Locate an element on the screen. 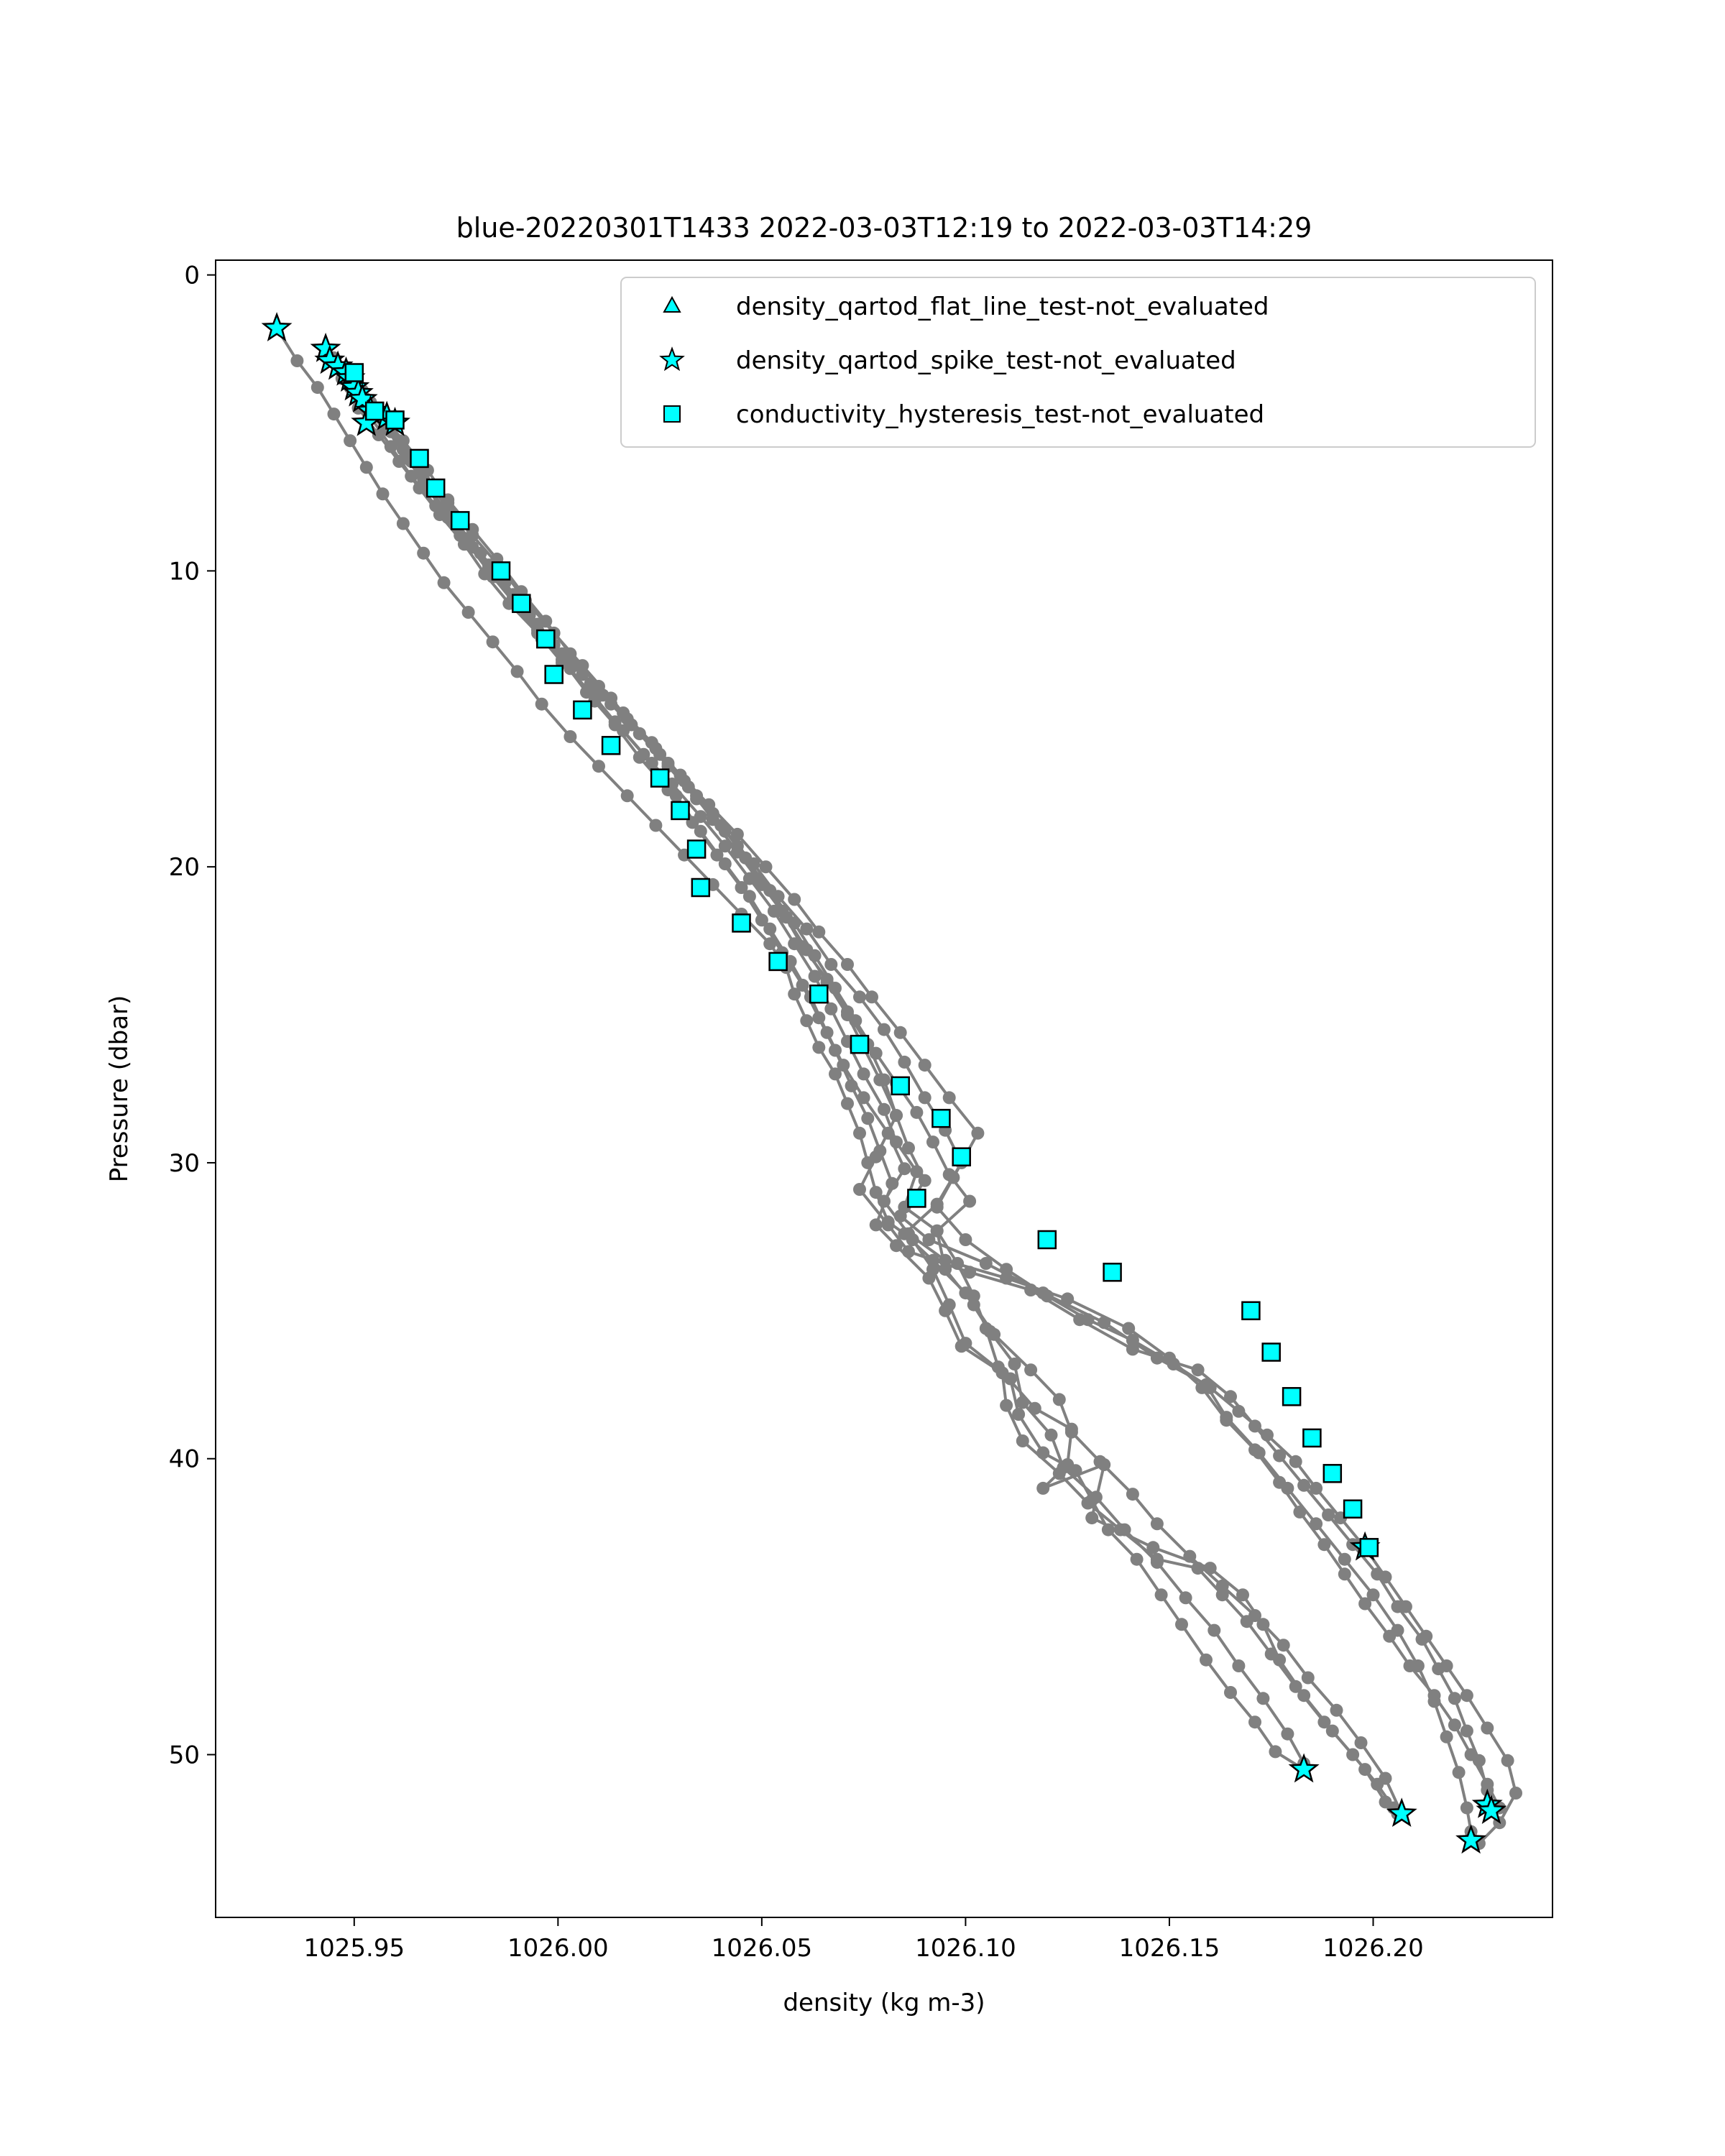 The height and width of the screenshot is (2156, 1725). y-tick-label: 40 is located at coordinates (184, 1459).